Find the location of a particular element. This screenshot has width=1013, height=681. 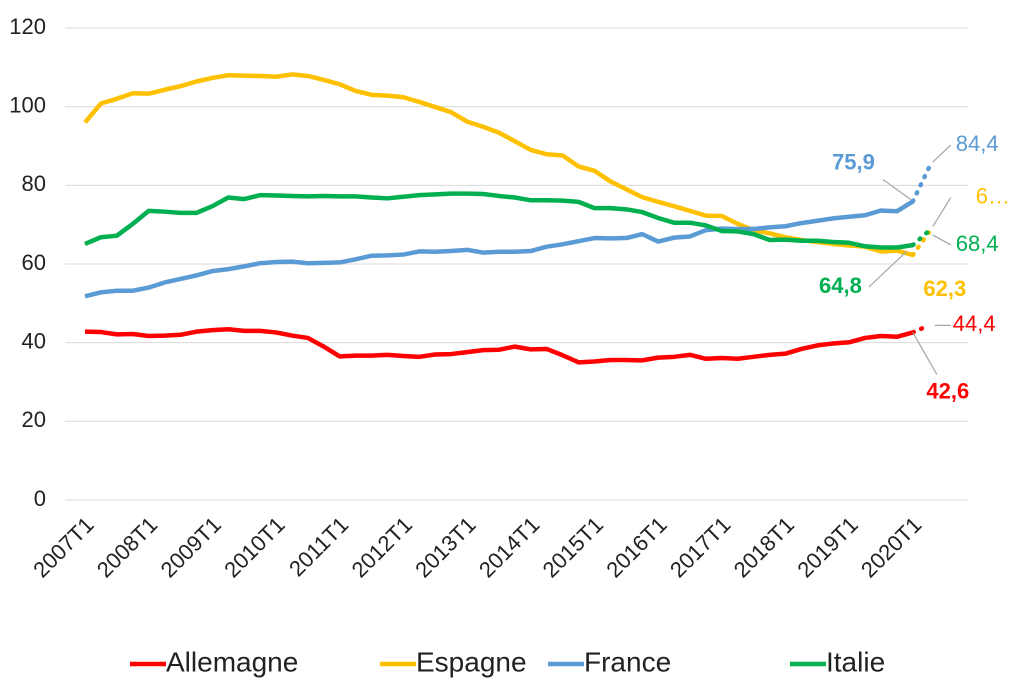

data-label: 84,4 is located at coordinates (977, 143).